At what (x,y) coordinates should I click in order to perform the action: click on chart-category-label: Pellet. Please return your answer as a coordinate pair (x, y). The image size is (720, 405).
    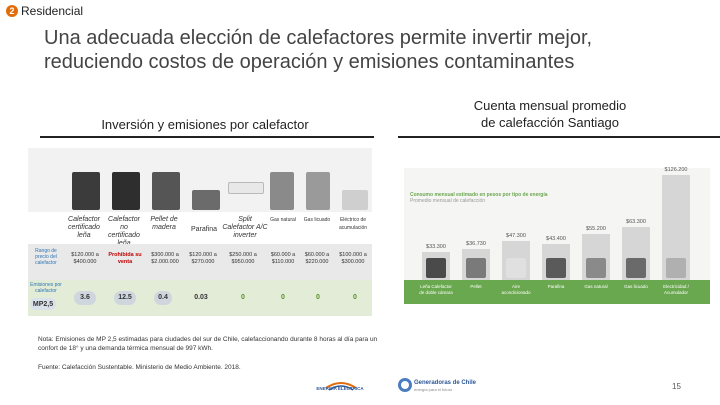
    Looking at the image, I should click on (476, 286).